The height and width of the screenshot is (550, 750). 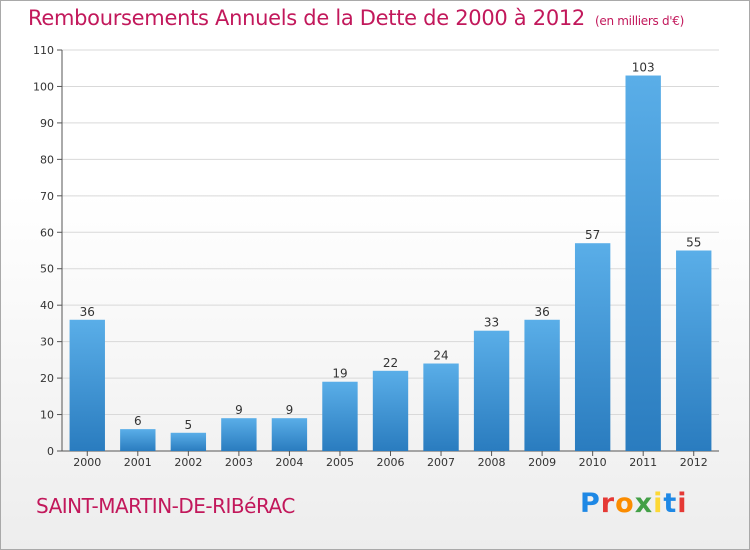 What do you see at coordinates (694, 350) in the screenshot?
I see `bar-2012` at bounding box center [694, 350].